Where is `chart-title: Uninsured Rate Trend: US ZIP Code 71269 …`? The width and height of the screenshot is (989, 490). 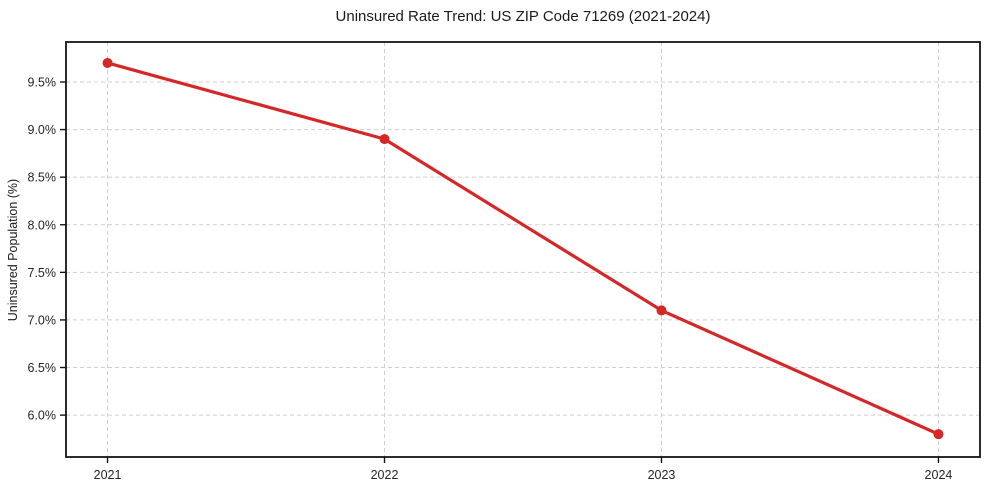
chart-title: Uninsured Rate Trend: US ZIP Code 71269 … is located at coordinates (523, 16).